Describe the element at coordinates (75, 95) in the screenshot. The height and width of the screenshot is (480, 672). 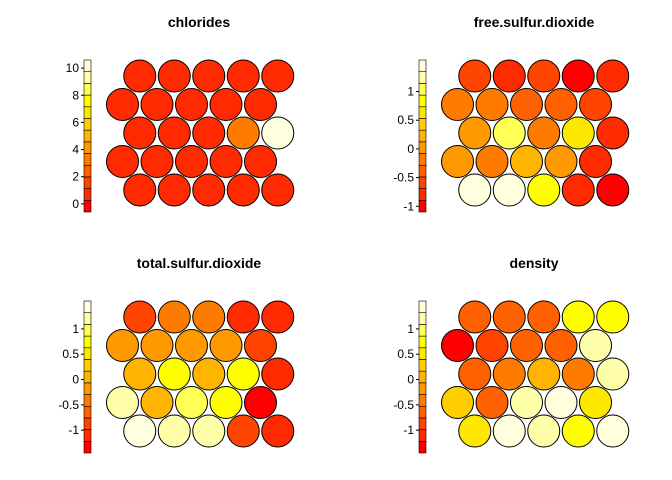
I see `tick-label: 8` at that location.